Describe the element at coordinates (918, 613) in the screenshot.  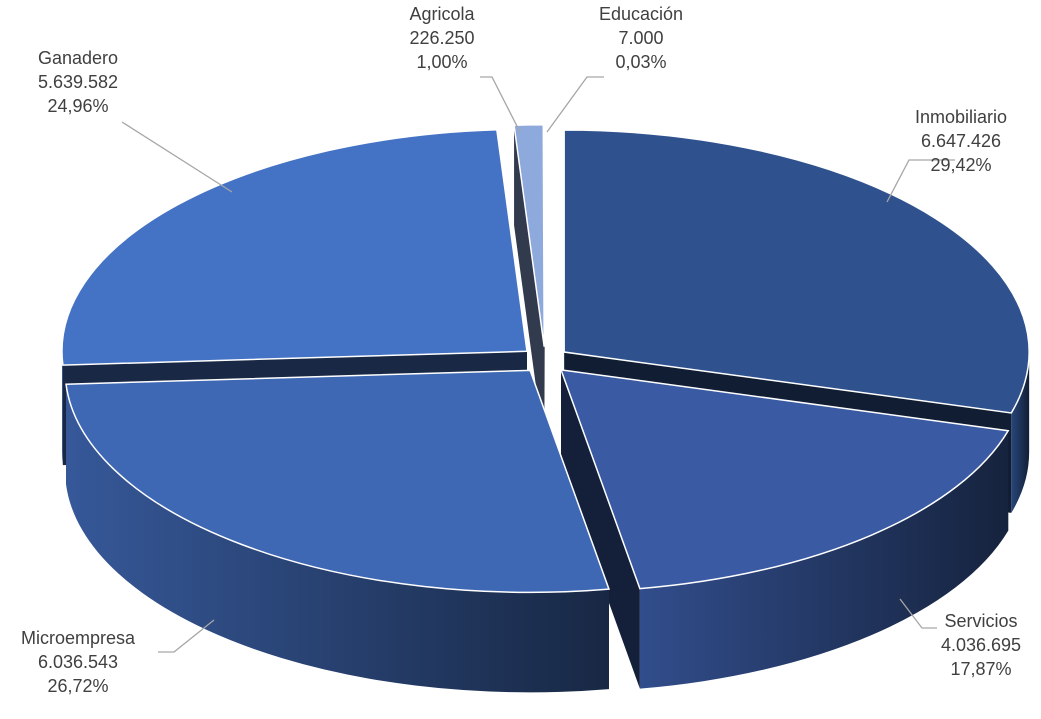
I see `leader-line-servicios` at that location.